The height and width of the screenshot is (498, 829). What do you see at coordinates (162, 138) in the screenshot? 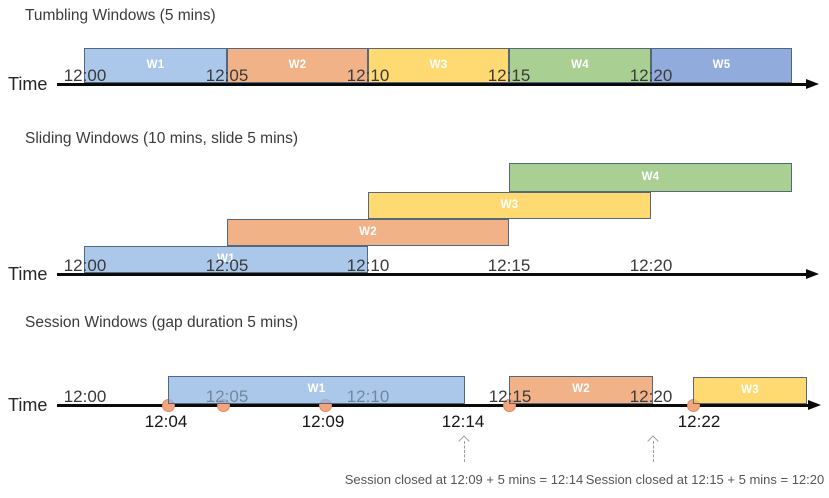
I see `section-title-sliding: Sliding Windows (10 mins, slide 5 mins)` at bounding box center [162, 138].